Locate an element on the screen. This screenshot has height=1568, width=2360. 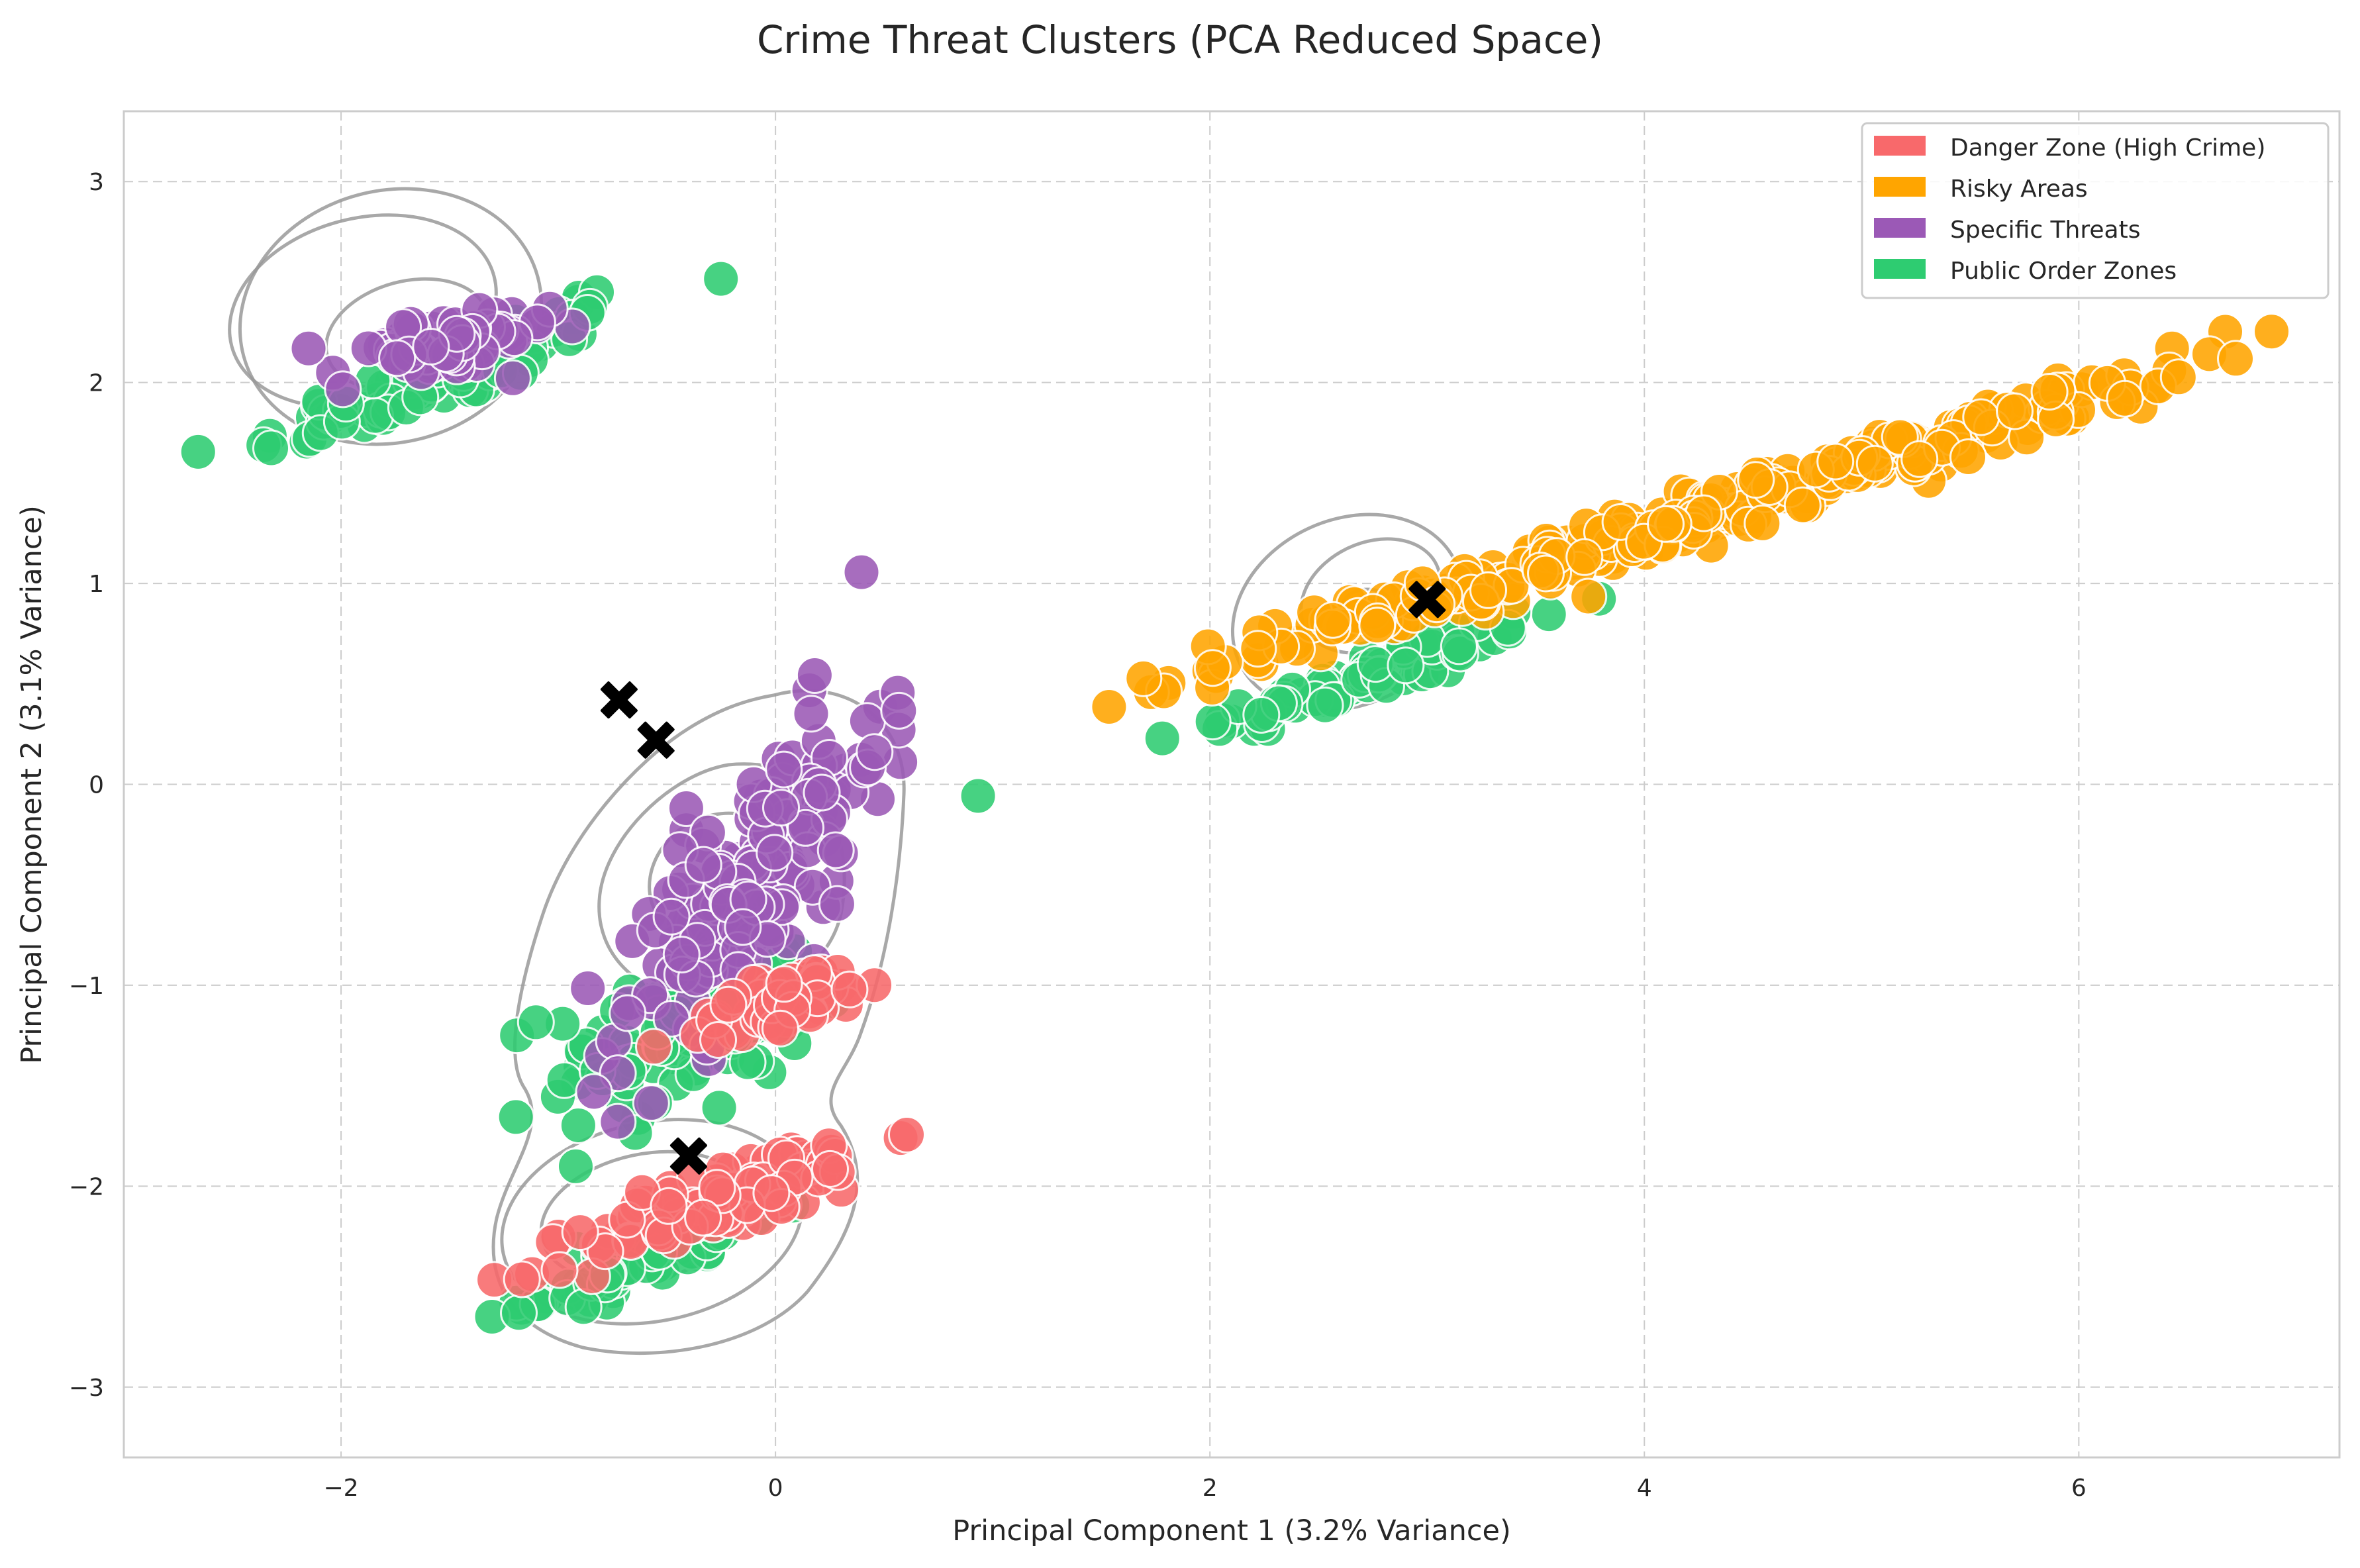
legend-swatch-threats is located at coordinates (1900, 228).